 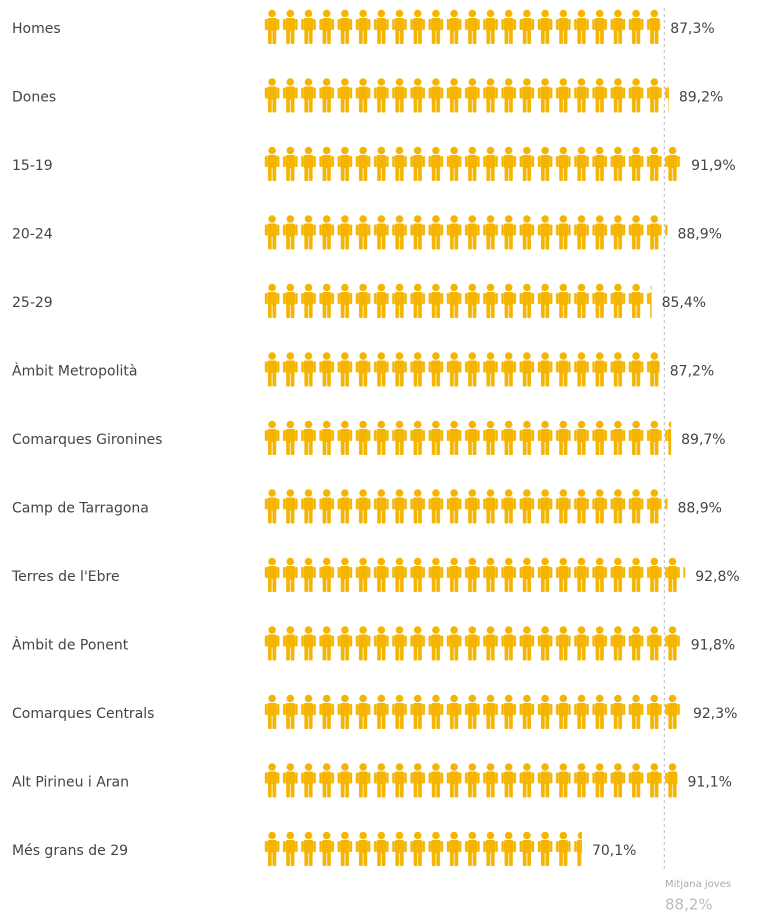 I want to click on reference-label: Mitjana joves, so click(x=698, y=884).